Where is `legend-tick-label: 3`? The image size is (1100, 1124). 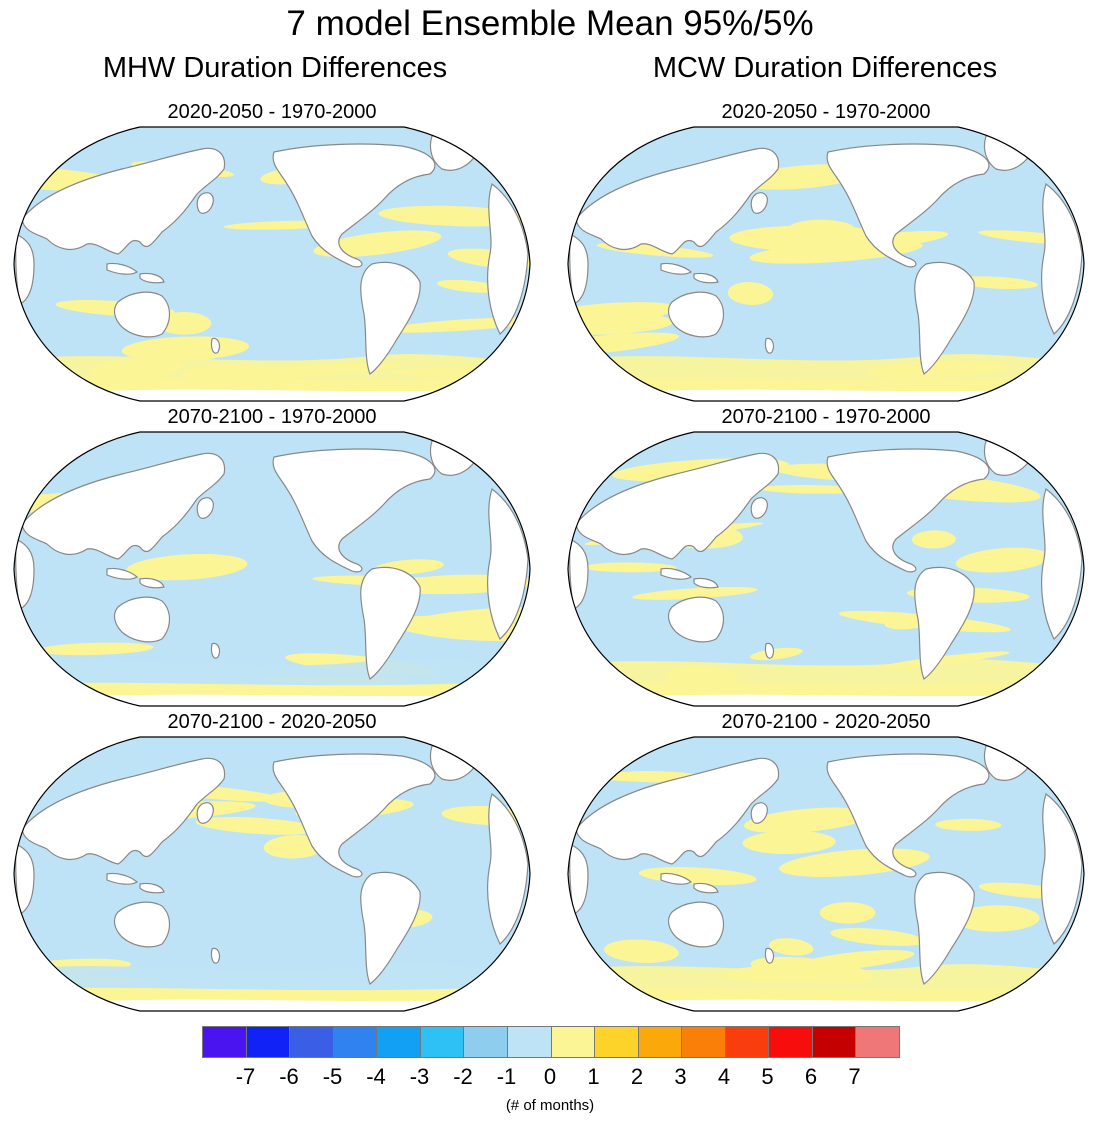
legend-tick-label: 3 is located at coordinates (680, 1076).